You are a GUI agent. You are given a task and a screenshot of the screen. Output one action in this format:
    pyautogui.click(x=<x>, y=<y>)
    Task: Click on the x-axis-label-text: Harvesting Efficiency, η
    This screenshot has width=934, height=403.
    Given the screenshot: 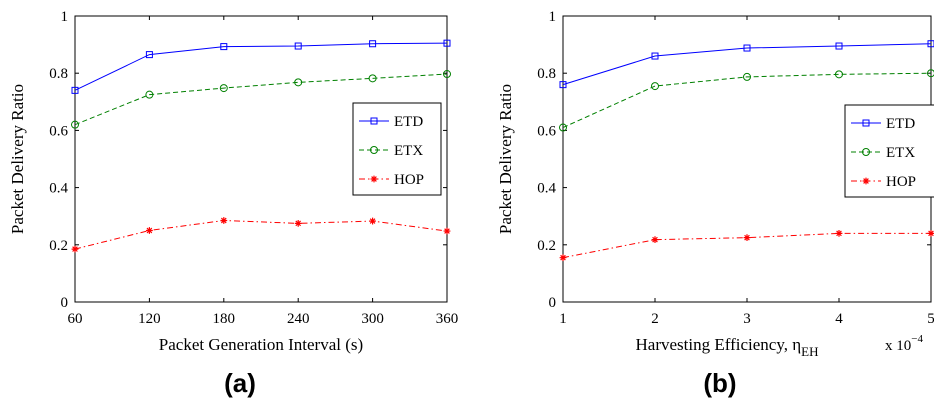 What is the action you would take?
    pyautogui.click(x=719, y=344)
    